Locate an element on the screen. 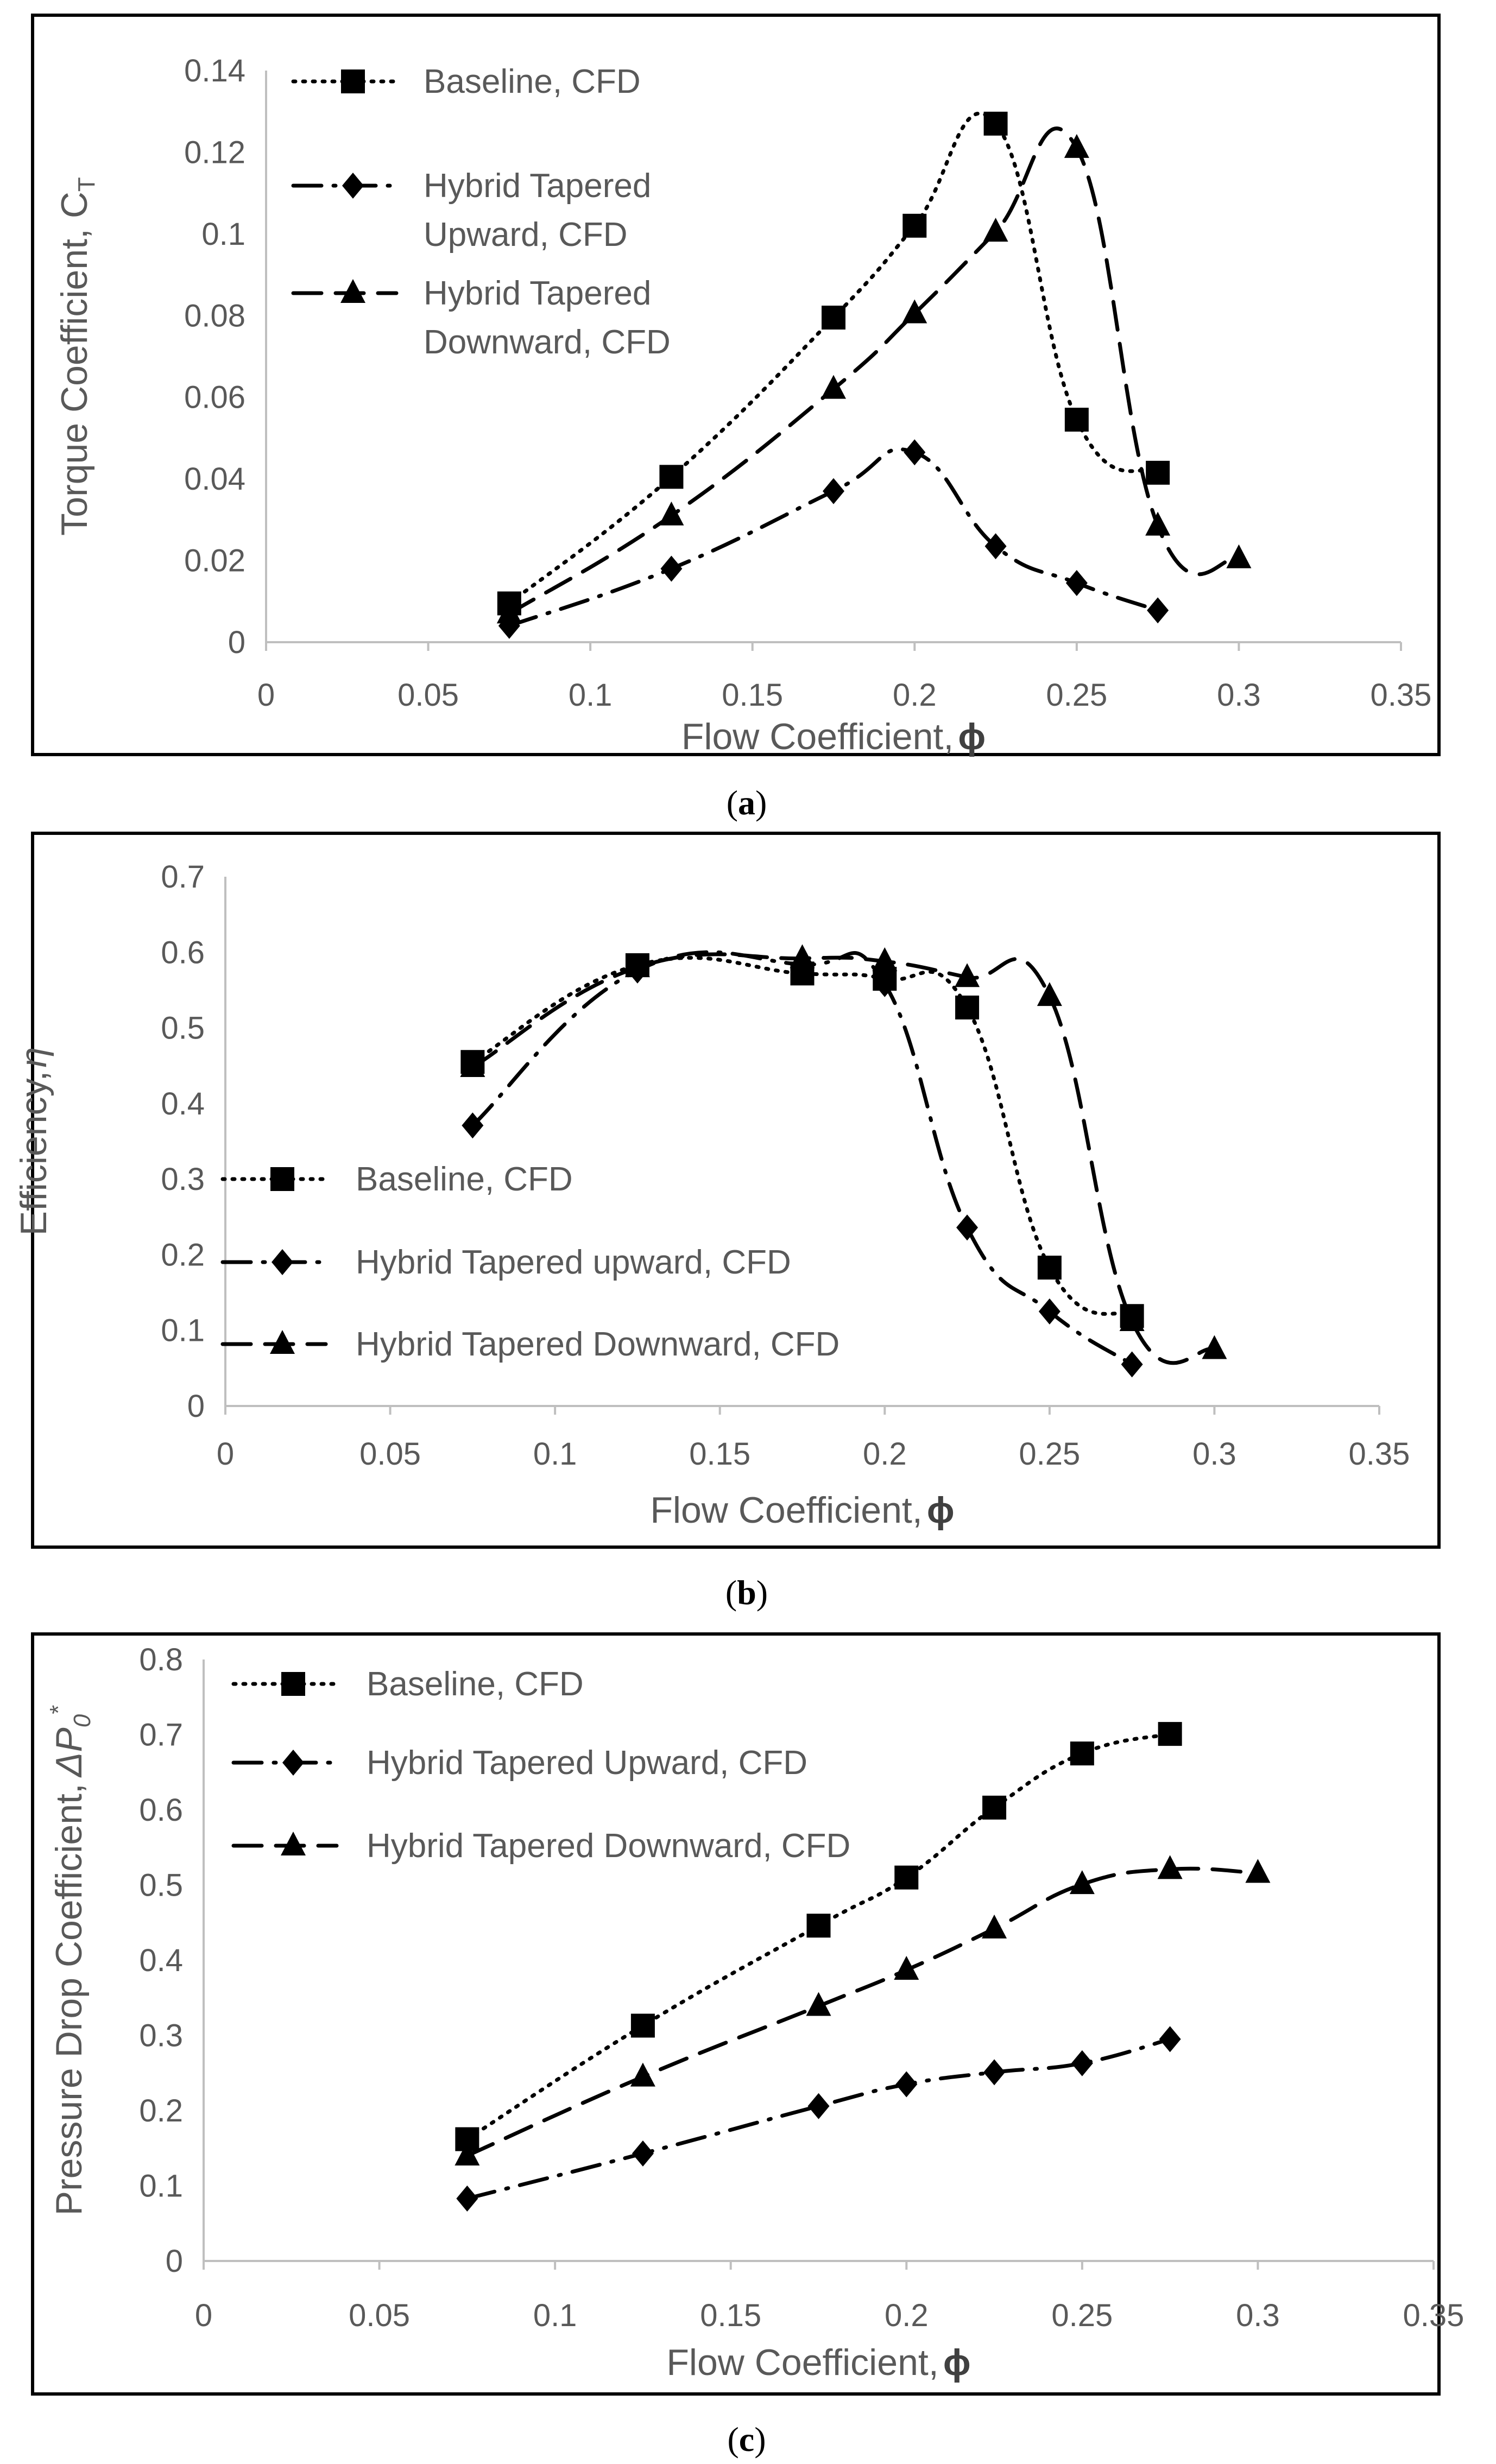  y-tick-label: 0.5 is located at coordinates (183, 1028).